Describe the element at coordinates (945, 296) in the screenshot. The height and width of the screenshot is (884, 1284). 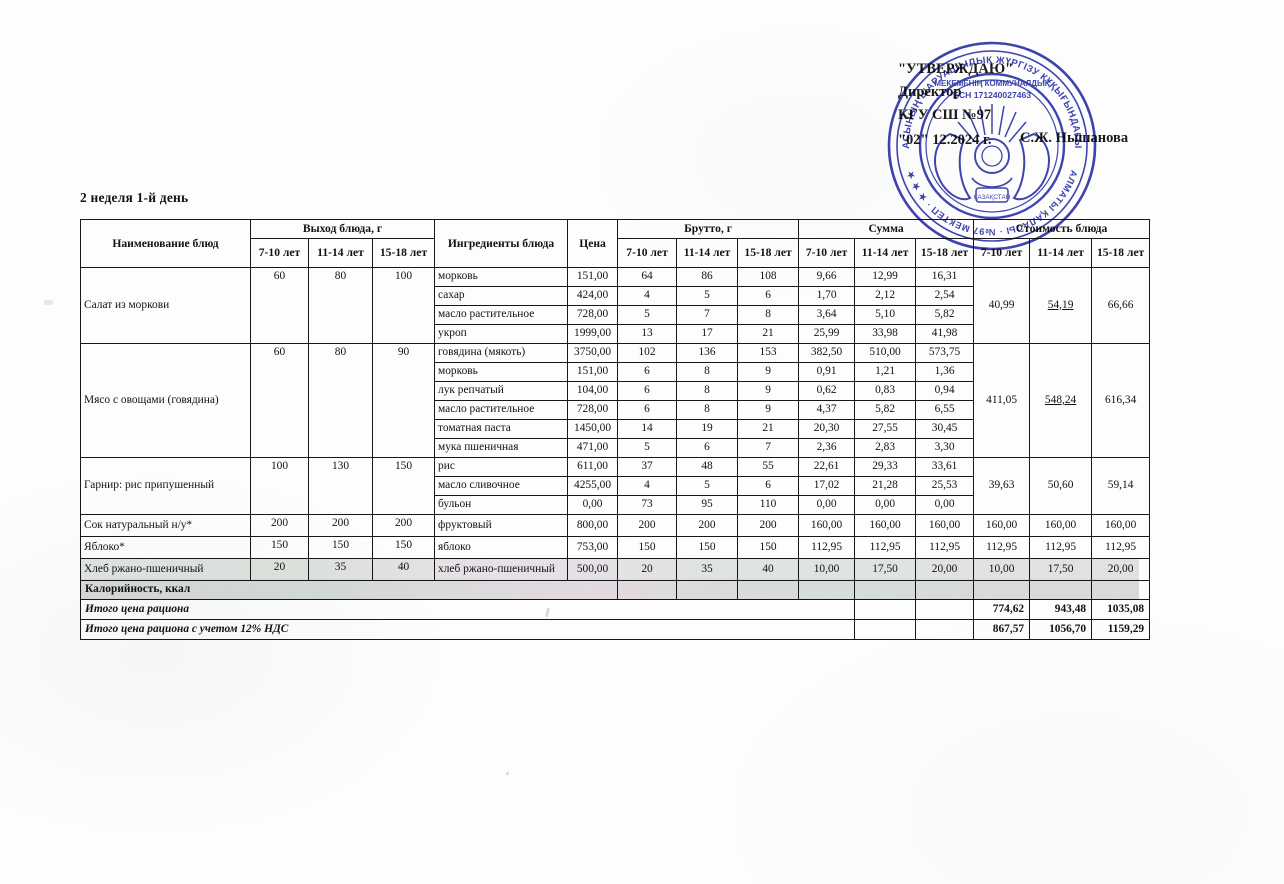
I see `sum-cell-2: 2,54` at that location.